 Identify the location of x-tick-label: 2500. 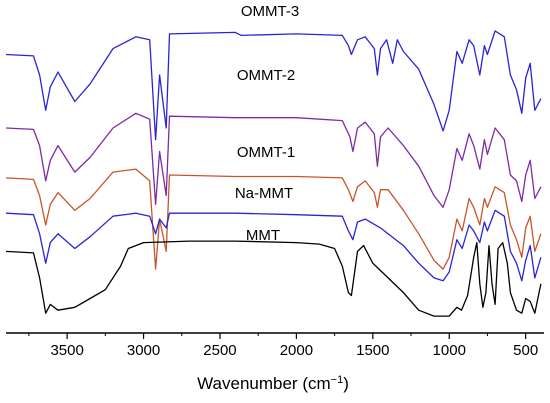
(219, 350).